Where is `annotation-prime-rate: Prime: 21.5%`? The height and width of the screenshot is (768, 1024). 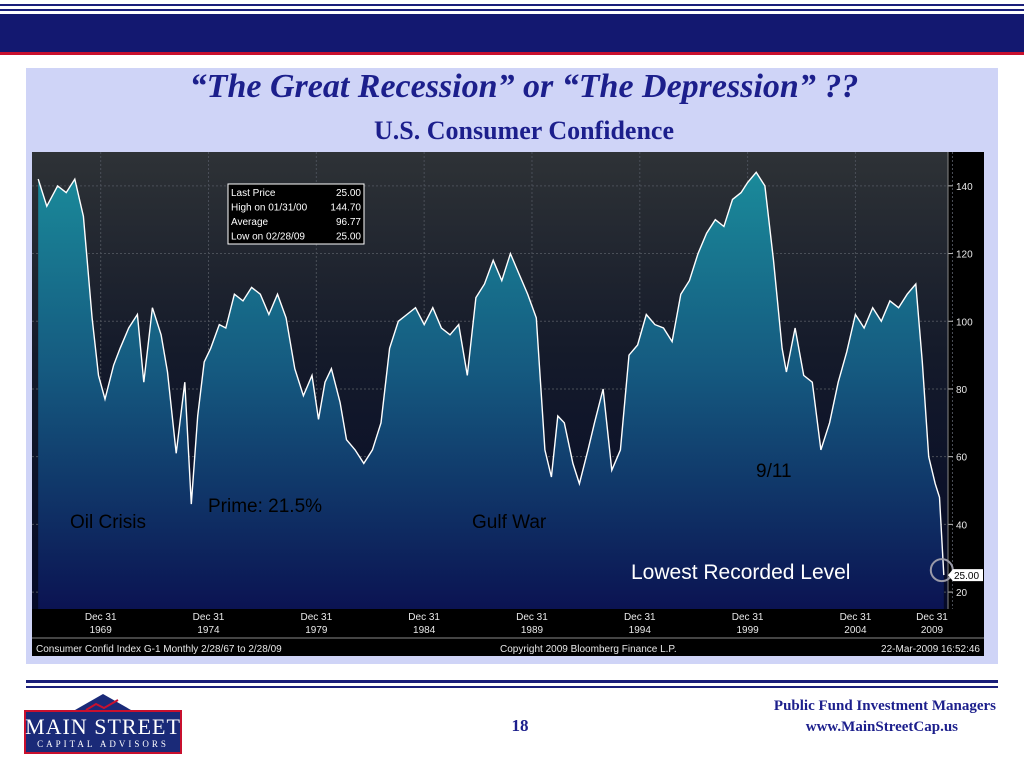
annotation-prime-rate: Prime: 21.5% is located at coordinates (265, 506).